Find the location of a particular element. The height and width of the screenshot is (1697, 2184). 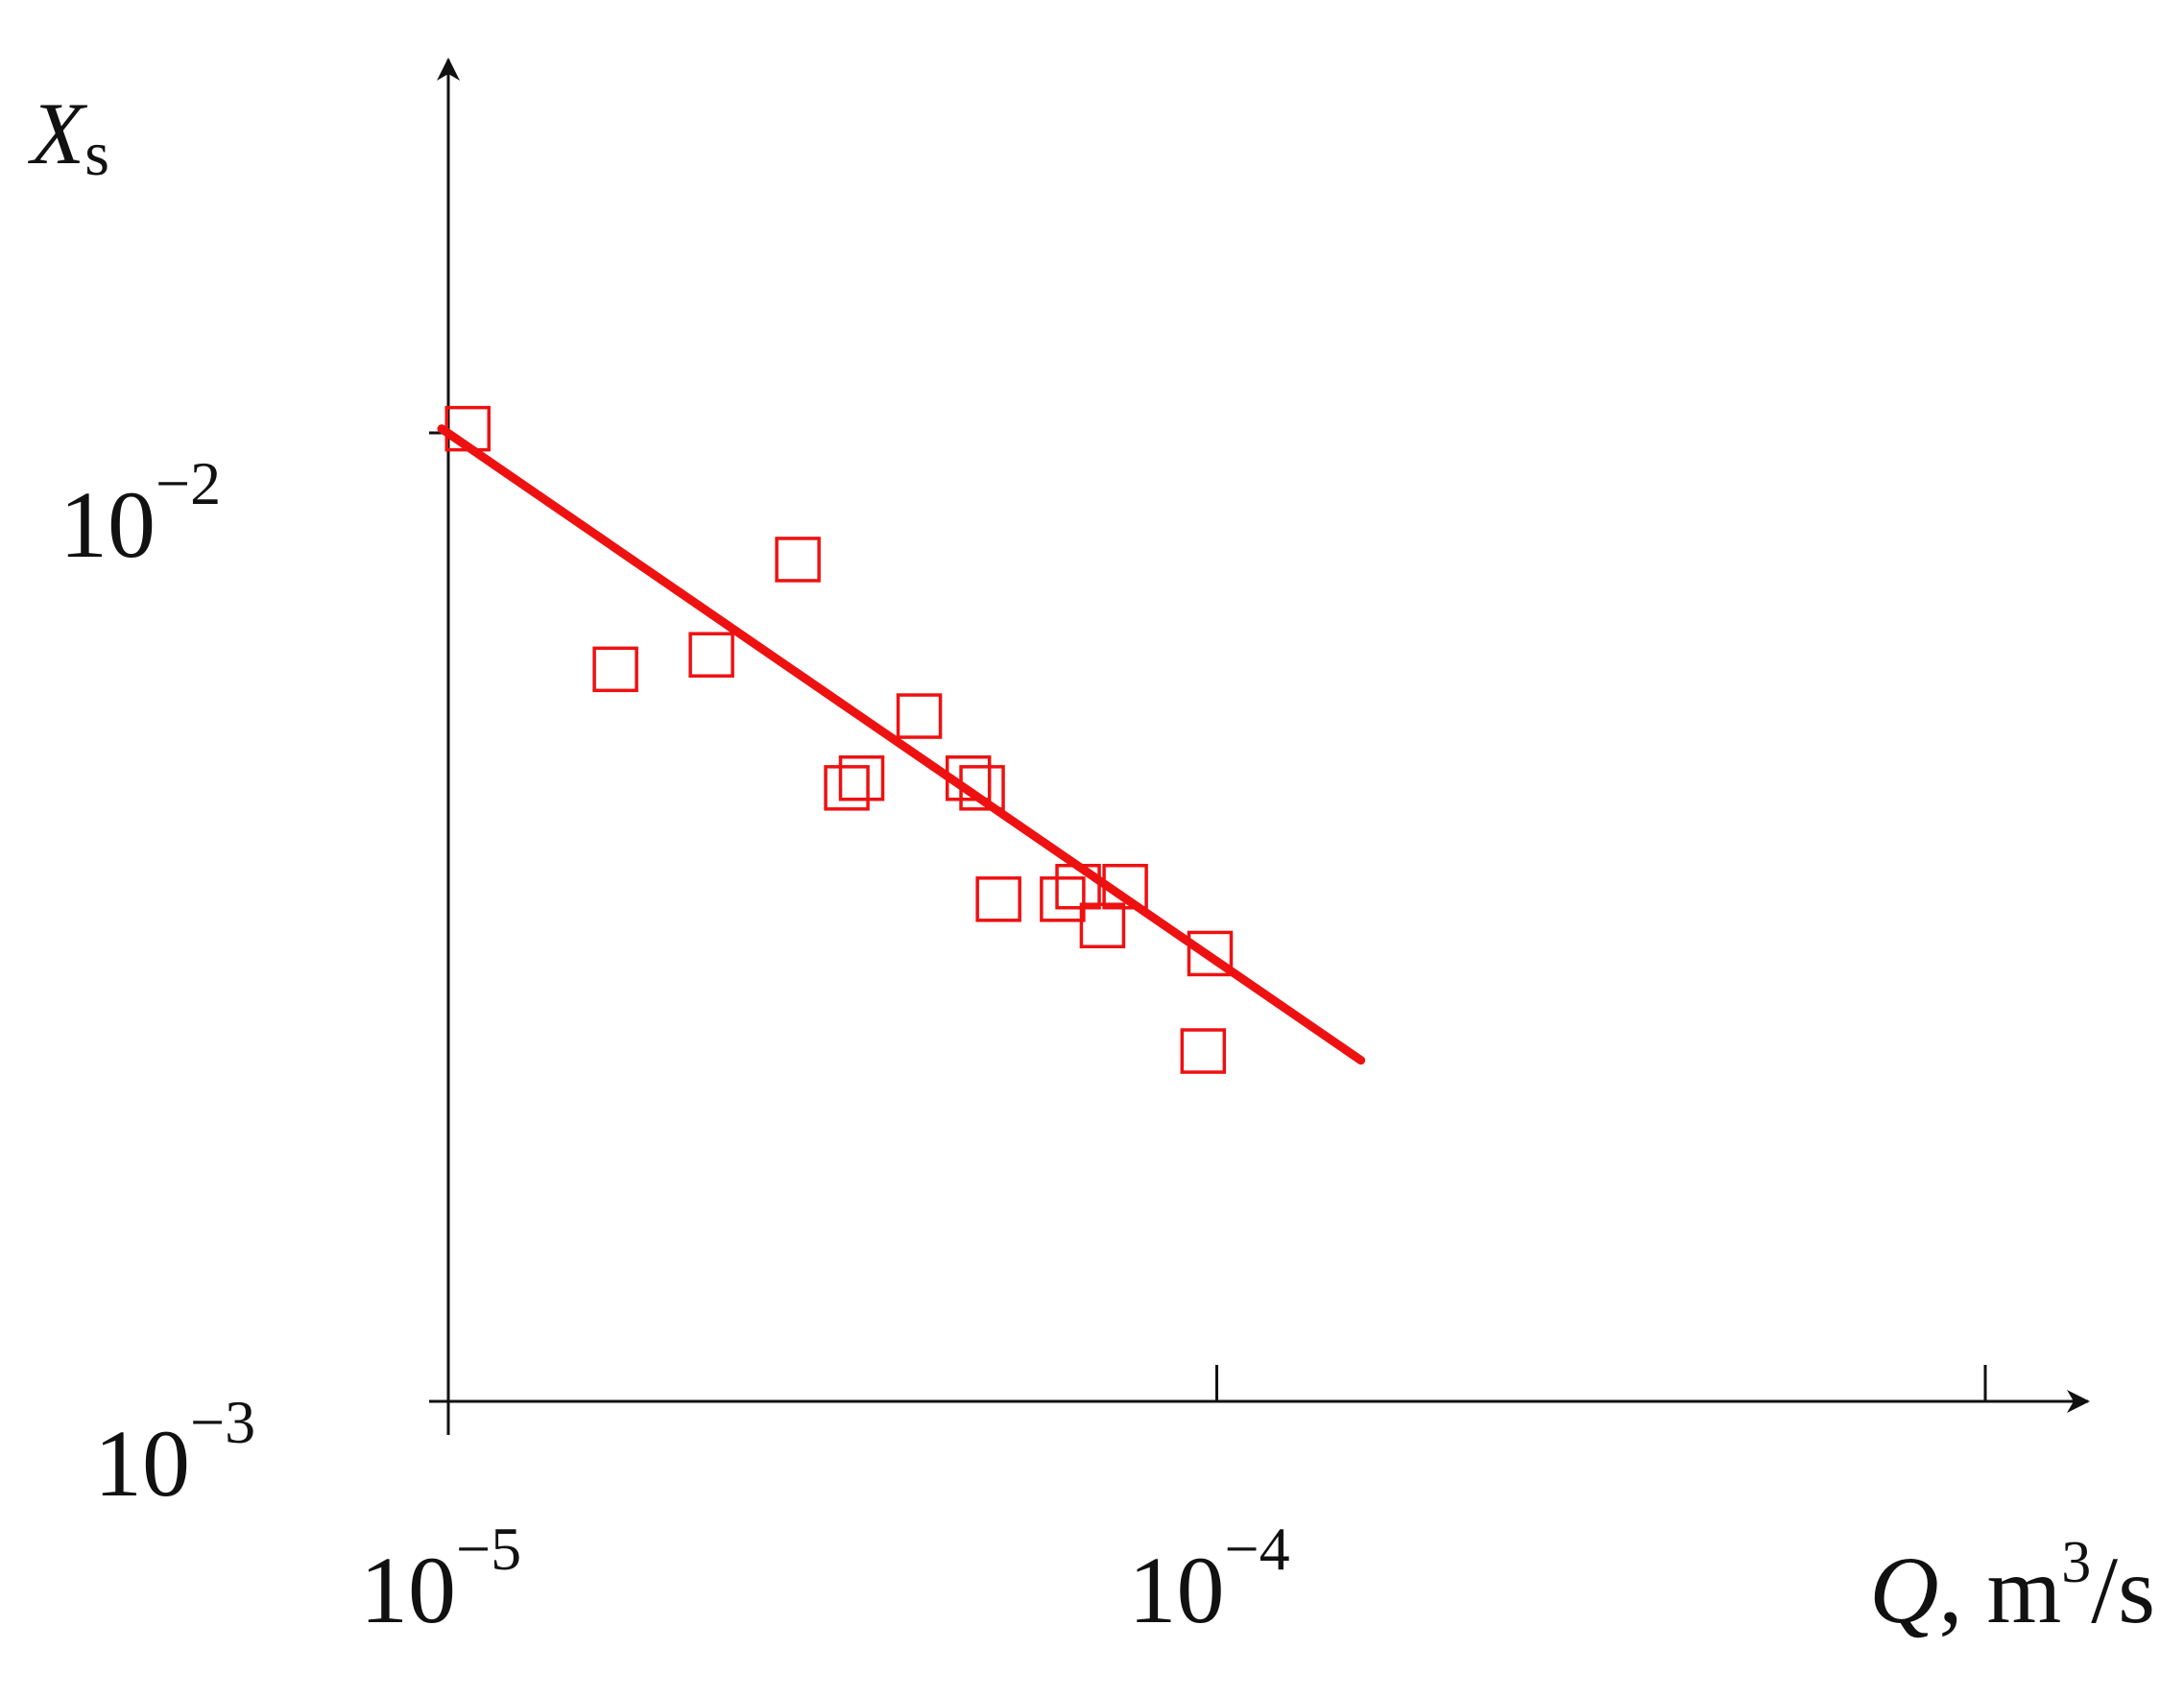

y-axis-title: Xs is located at coordinates (68, 136).